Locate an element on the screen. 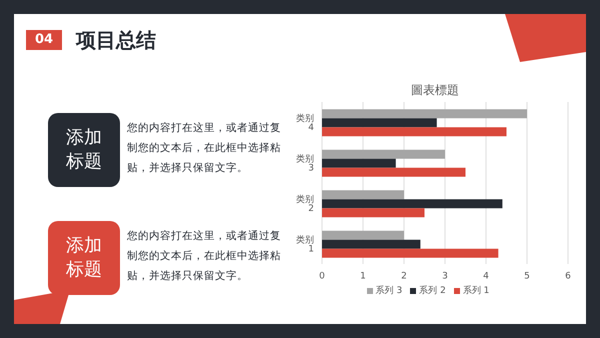 This screenshot has width=600, height=338. legend-label: 系列 3 is located at coordinates (389, 290).